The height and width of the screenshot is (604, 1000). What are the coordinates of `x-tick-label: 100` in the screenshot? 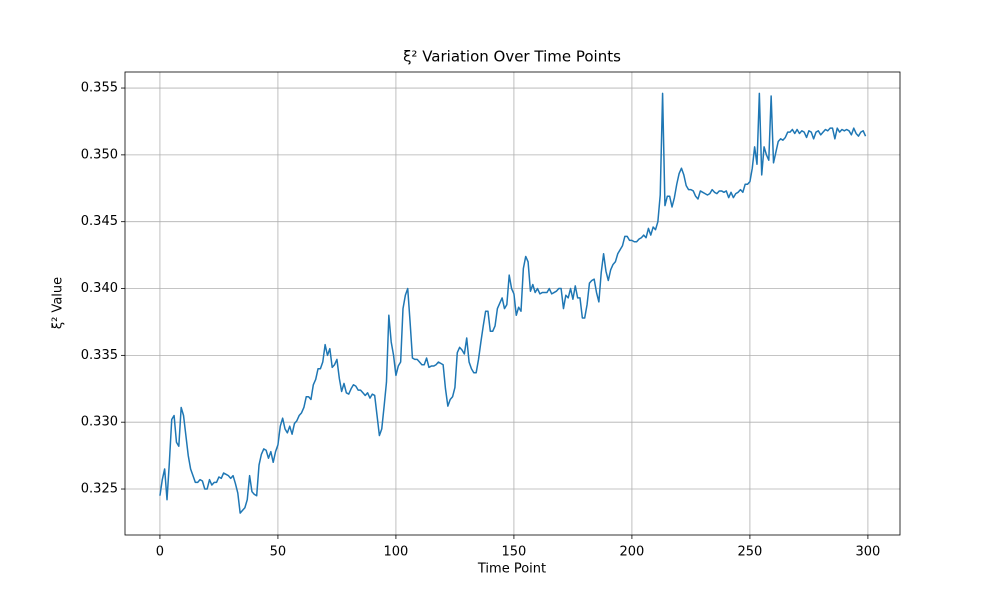 It's located at (396, 552).